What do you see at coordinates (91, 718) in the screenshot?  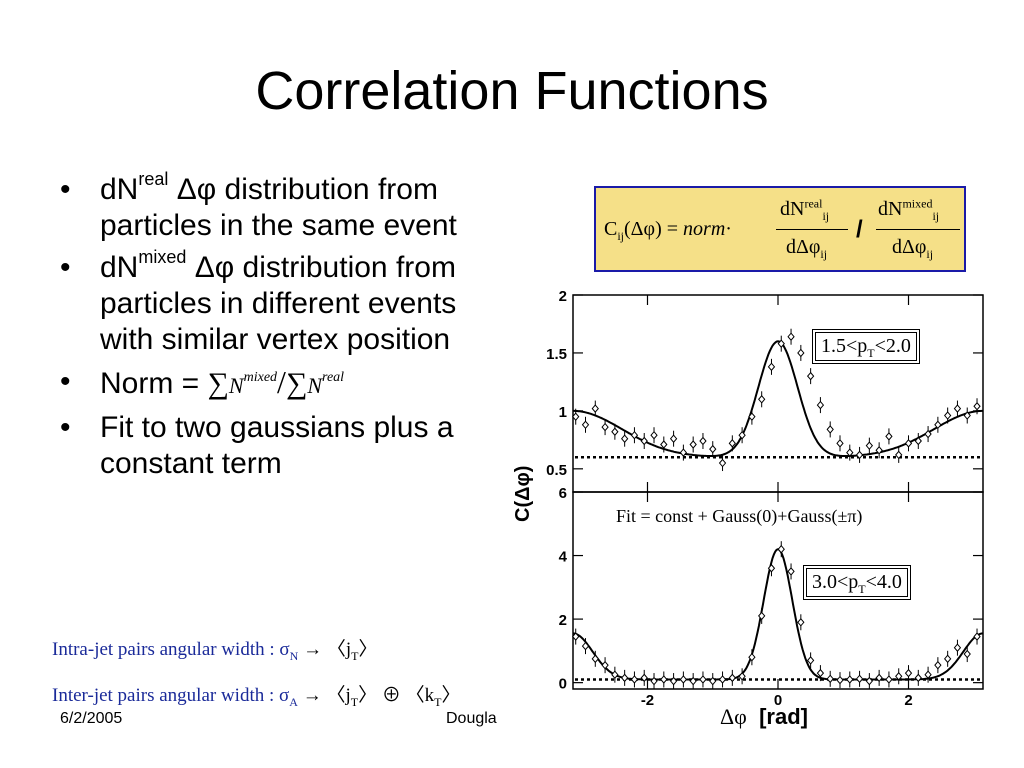 I see `footer-date: 6/2/2005` at bounding box center [91, 718].